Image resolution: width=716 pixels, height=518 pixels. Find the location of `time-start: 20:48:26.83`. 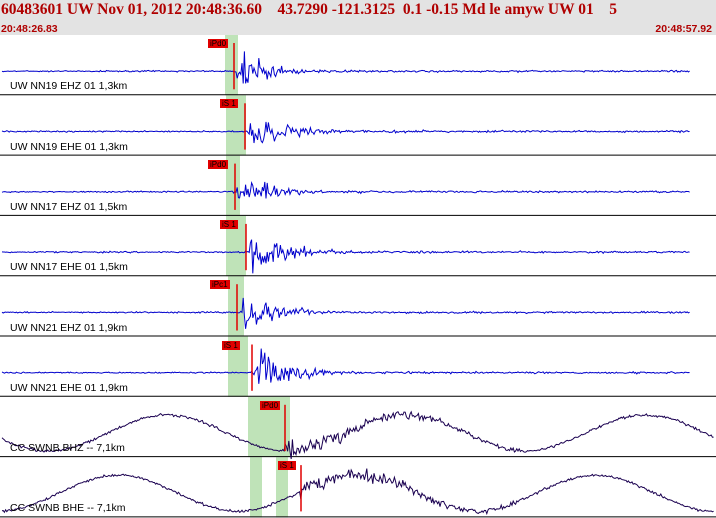

time-start: 20:48:26.83 is located at coordinates (29, 29).